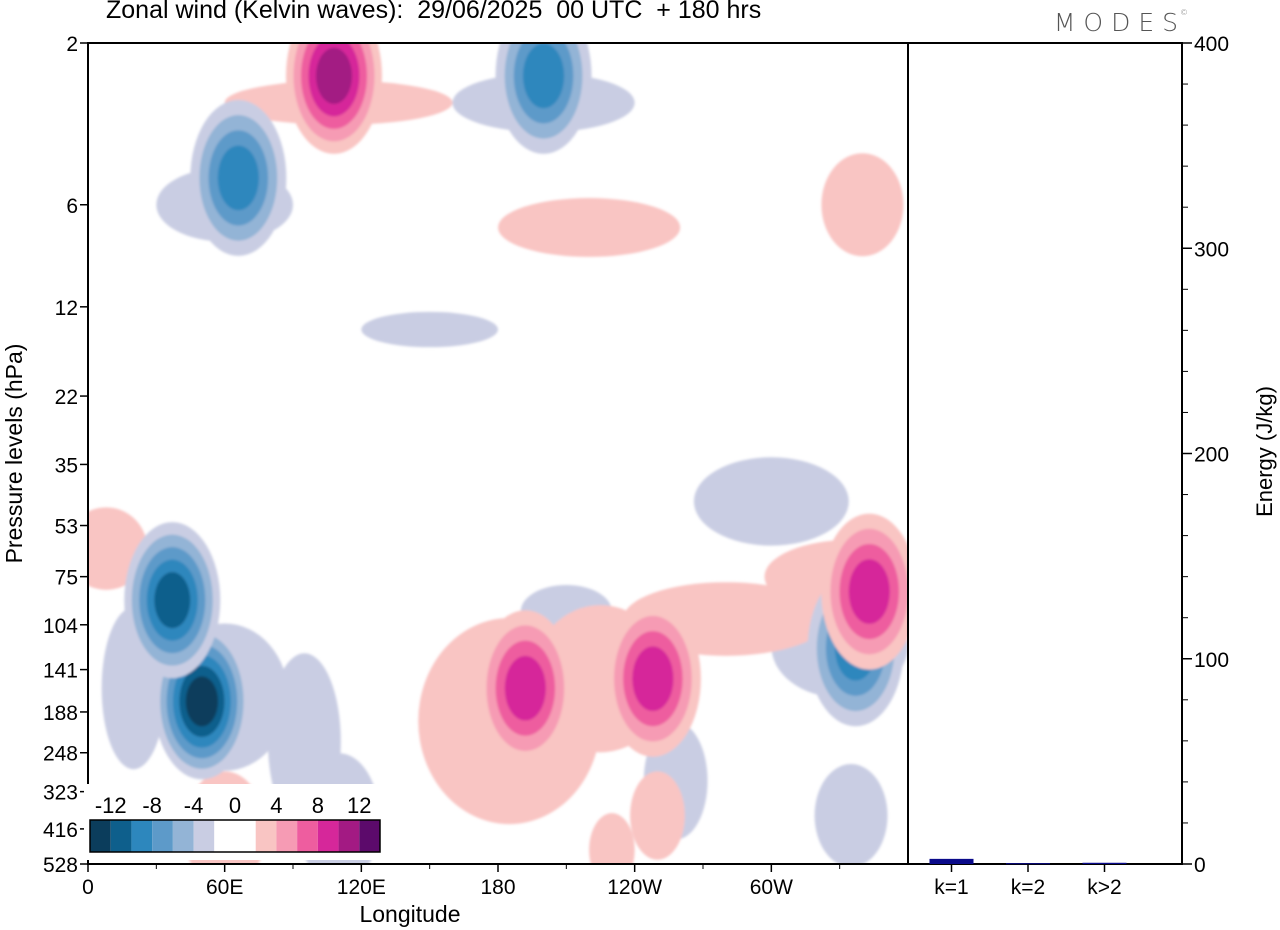 The height and width of the screenshot is (930, 1280). What do you see at coordinates (235, 805) in the screenshot?
I see `colorbar-label: 0` at bounding box center [235, 805].